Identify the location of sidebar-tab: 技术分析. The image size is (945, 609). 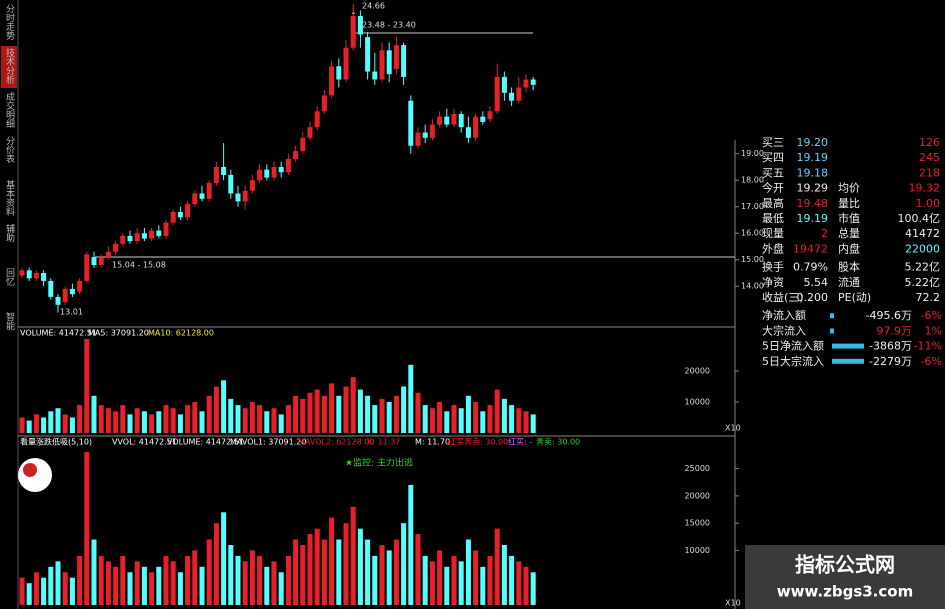
(9, 66).